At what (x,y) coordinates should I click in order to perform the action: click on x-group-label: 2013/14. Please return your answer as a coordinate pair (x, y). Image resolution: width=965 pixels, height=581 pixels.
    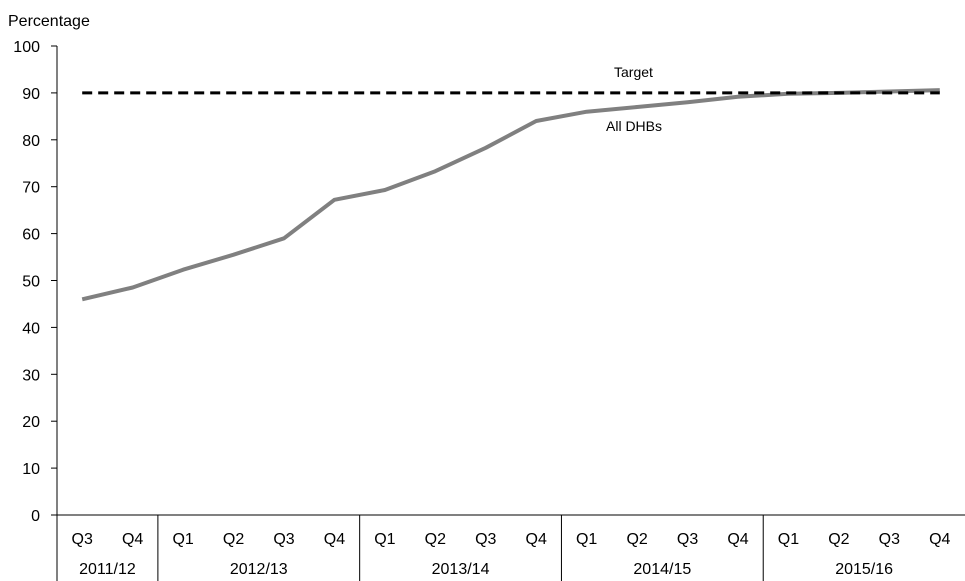
    Looking at the image, I should click on (461, 569).